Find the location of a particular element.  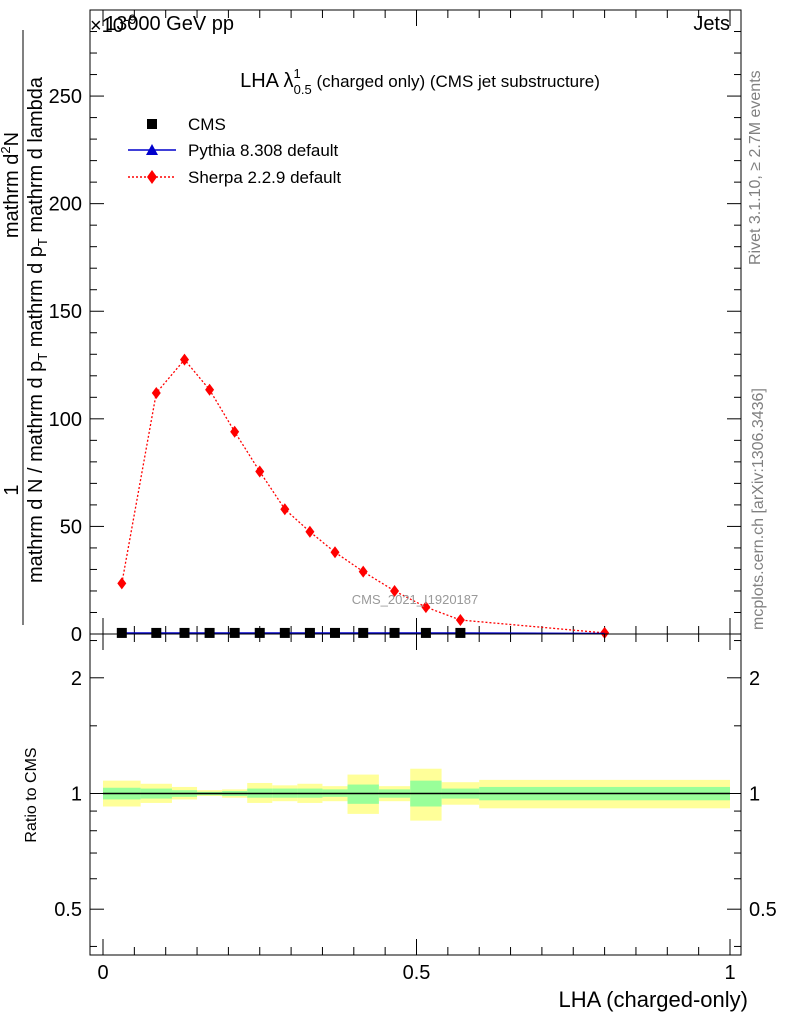

mcplots-label: mcplots.cern.ch [arXiv:1306.3436] is located at coordinates (758, 509).